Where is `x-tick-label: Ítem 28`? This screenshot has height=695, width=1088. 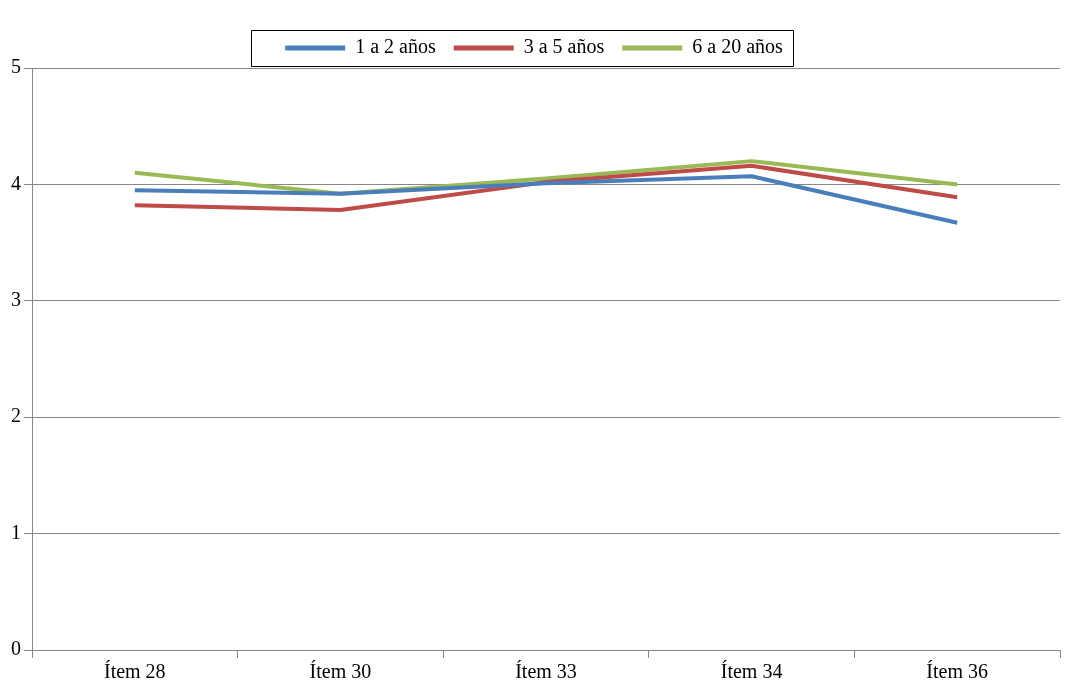
x-tick-label: Ítem 28 is located at coordinates (134, 671).